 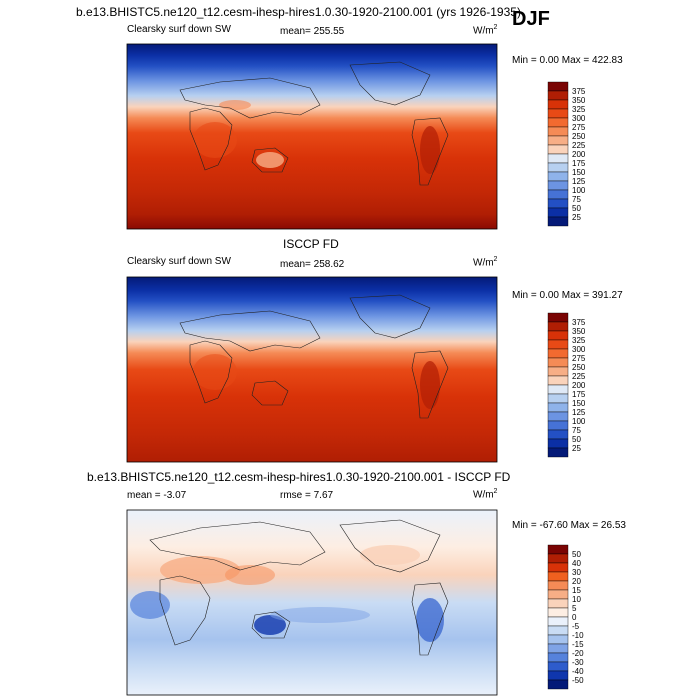 What do you see at coordinates (579, 163) in the screenshot?
I see `colorbar-tick-label: 175` at bounding box center [579, 163].